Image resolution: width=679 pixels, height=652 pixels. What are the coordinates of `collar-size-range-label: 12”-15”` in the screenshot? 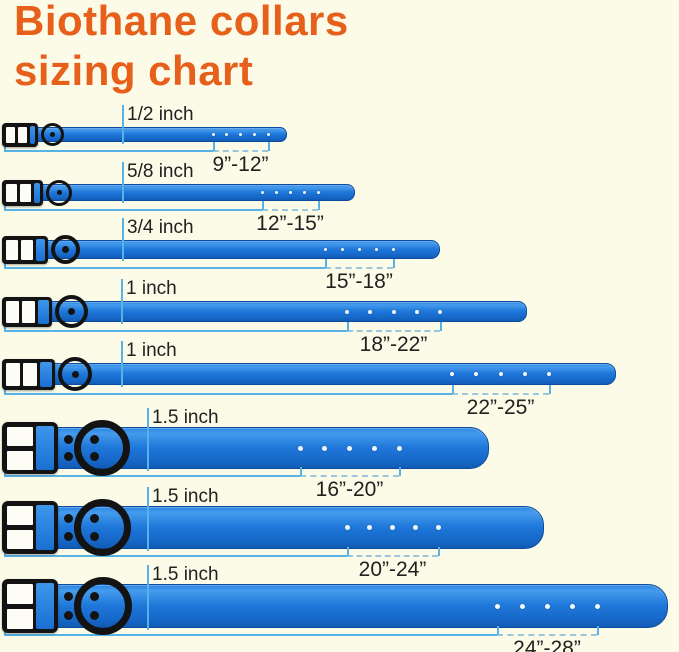 It's located at (290, 223).